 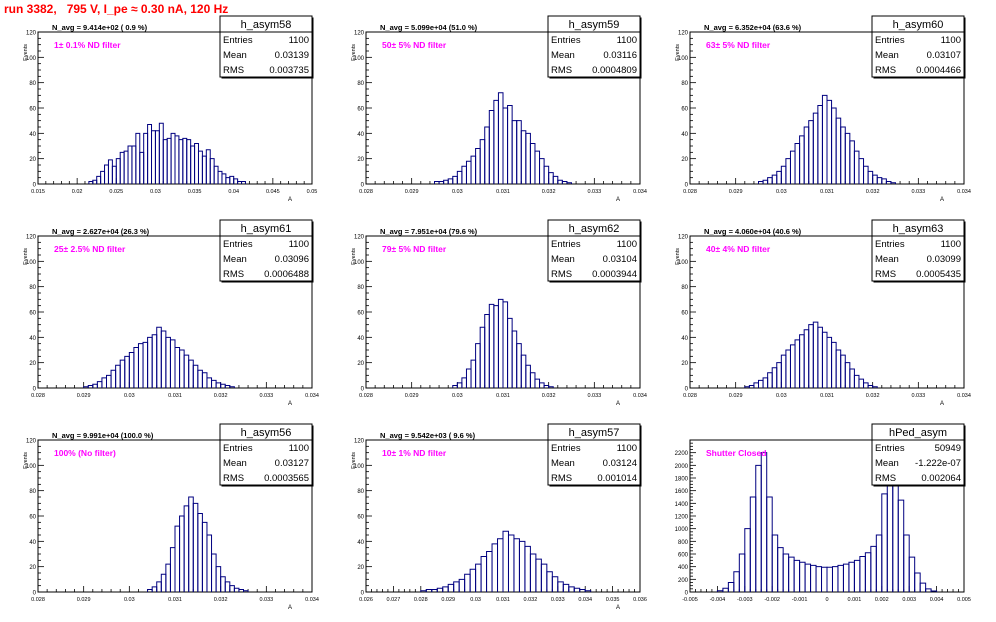 I want to click on navg-label: N_avg = 5.099e+04 (51.0 %), so click(x=429, y=27).